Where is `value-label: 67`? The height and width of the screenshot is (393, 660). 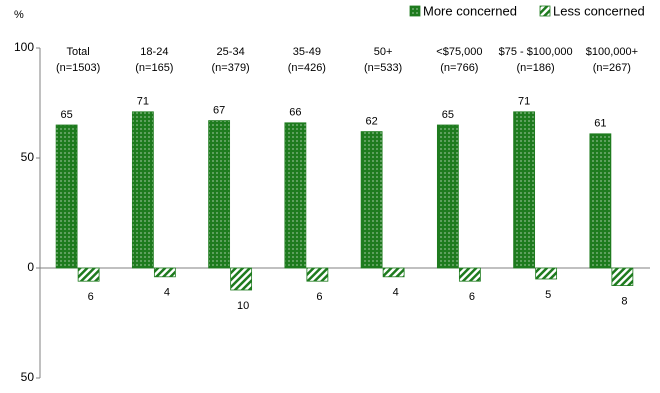
value-label: 67 is located at coordinates (219, 111).